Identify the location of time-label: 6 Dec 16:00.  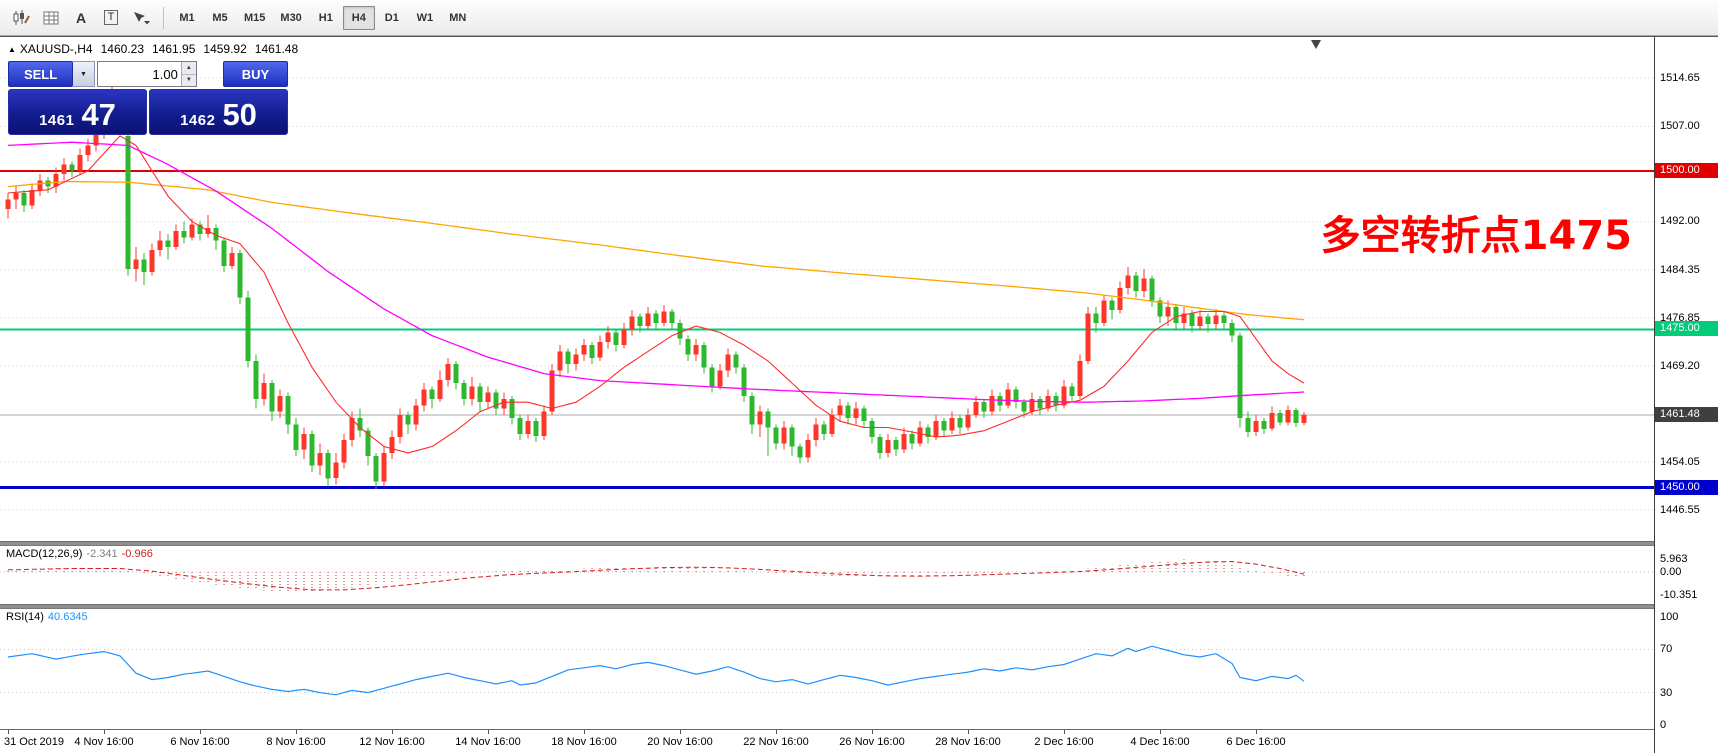
(1256, 742).